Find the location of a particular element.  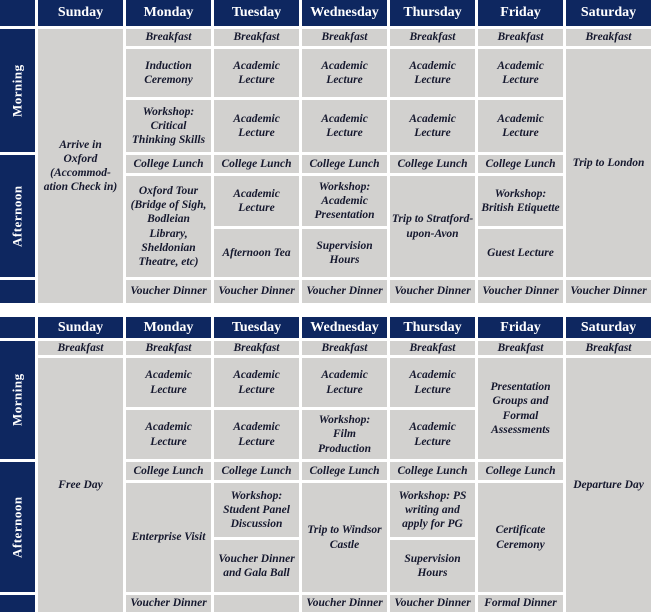

cell-monday-r4: Workshop: Critical Thinking Skills is located at coordinates (168, 126).